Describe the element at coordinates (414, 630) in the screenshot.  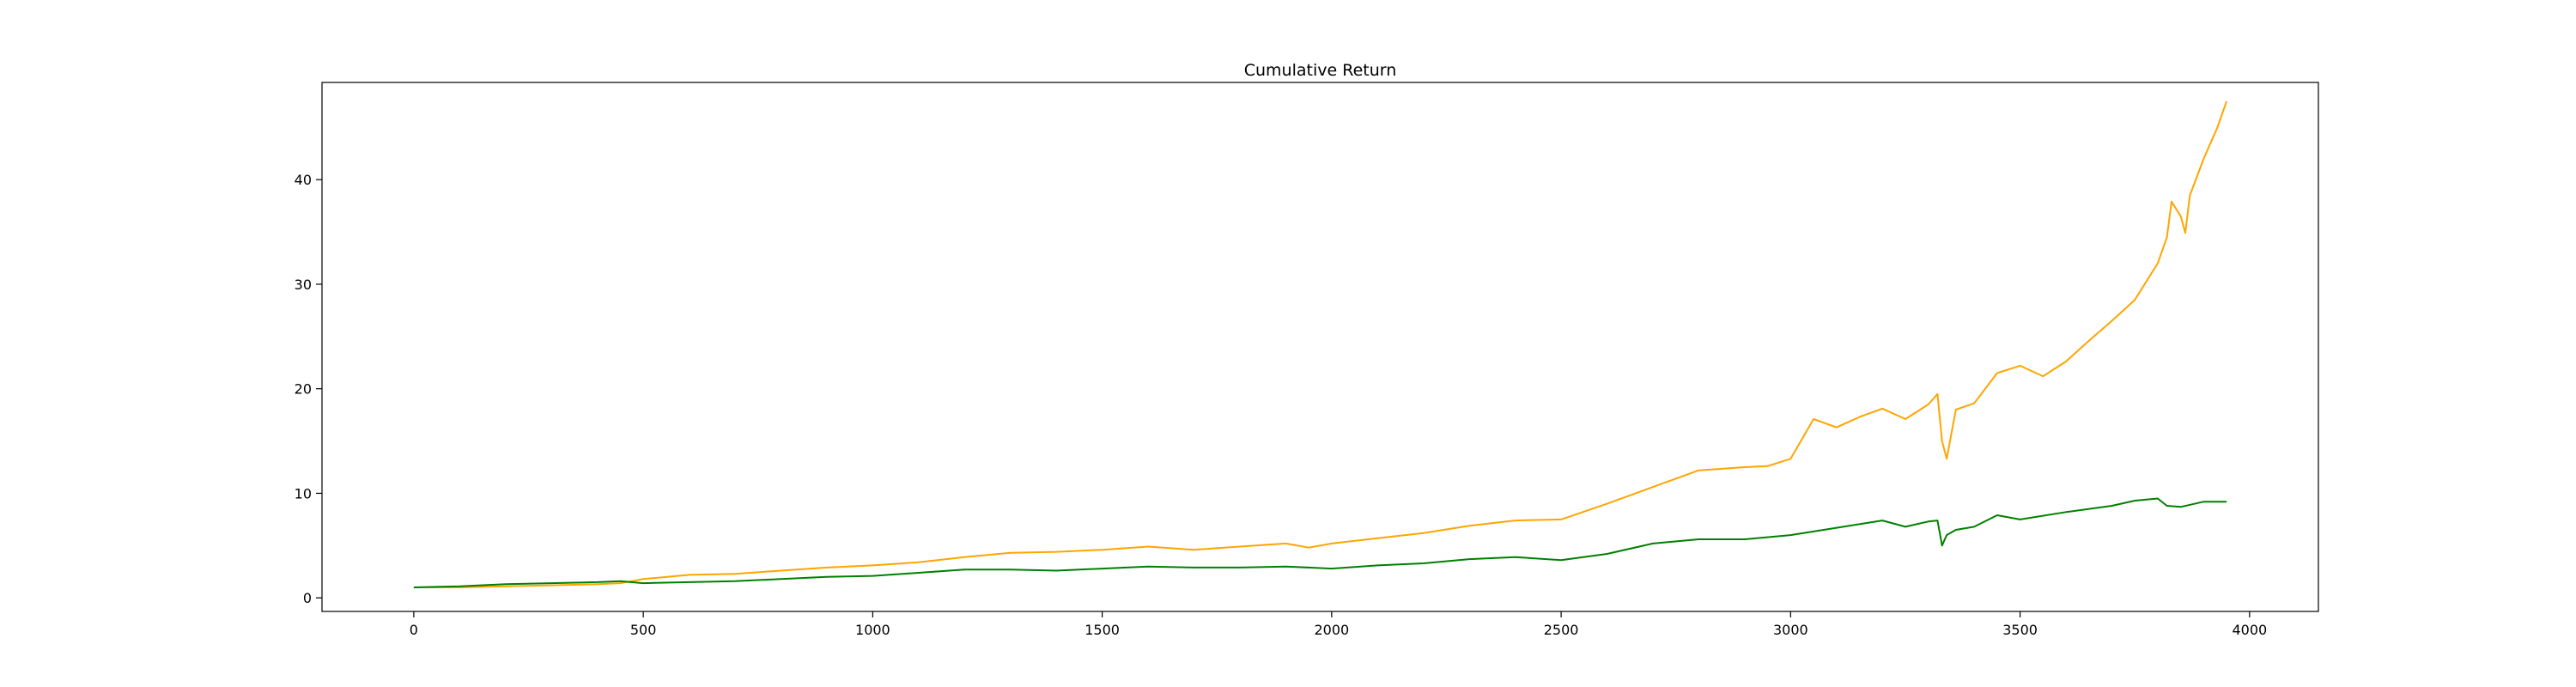
I see `x-tick-label: 0` at that location.